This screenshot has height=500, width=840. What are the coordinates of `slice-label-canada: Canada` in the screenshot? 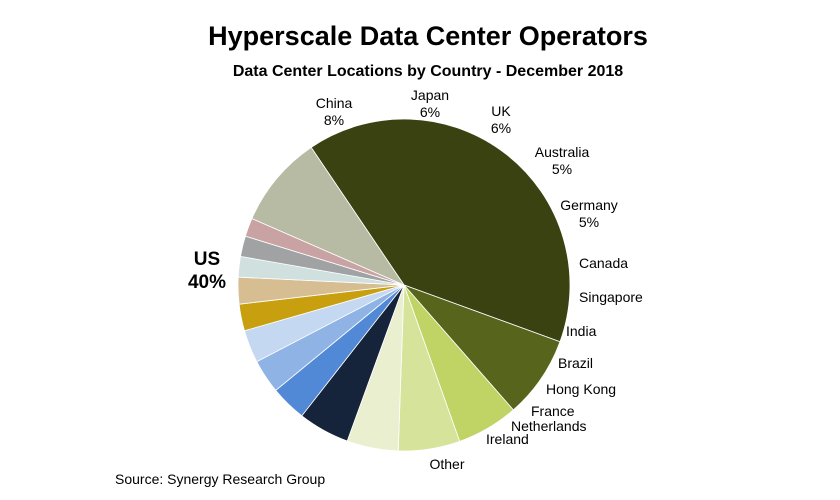 It's located at (603, 263).